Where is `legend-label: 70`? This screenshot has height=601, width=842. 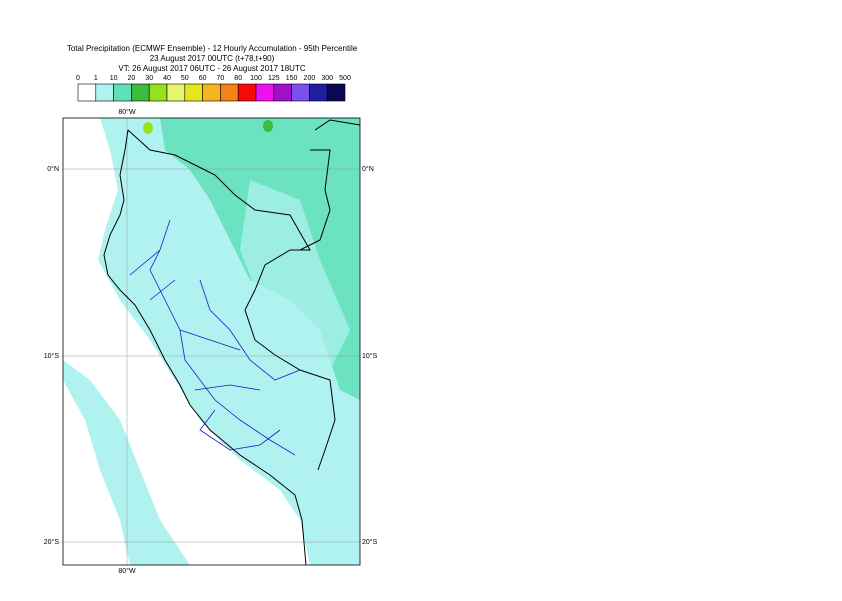
legend-label: 70 is located at coordinates (221, 78).